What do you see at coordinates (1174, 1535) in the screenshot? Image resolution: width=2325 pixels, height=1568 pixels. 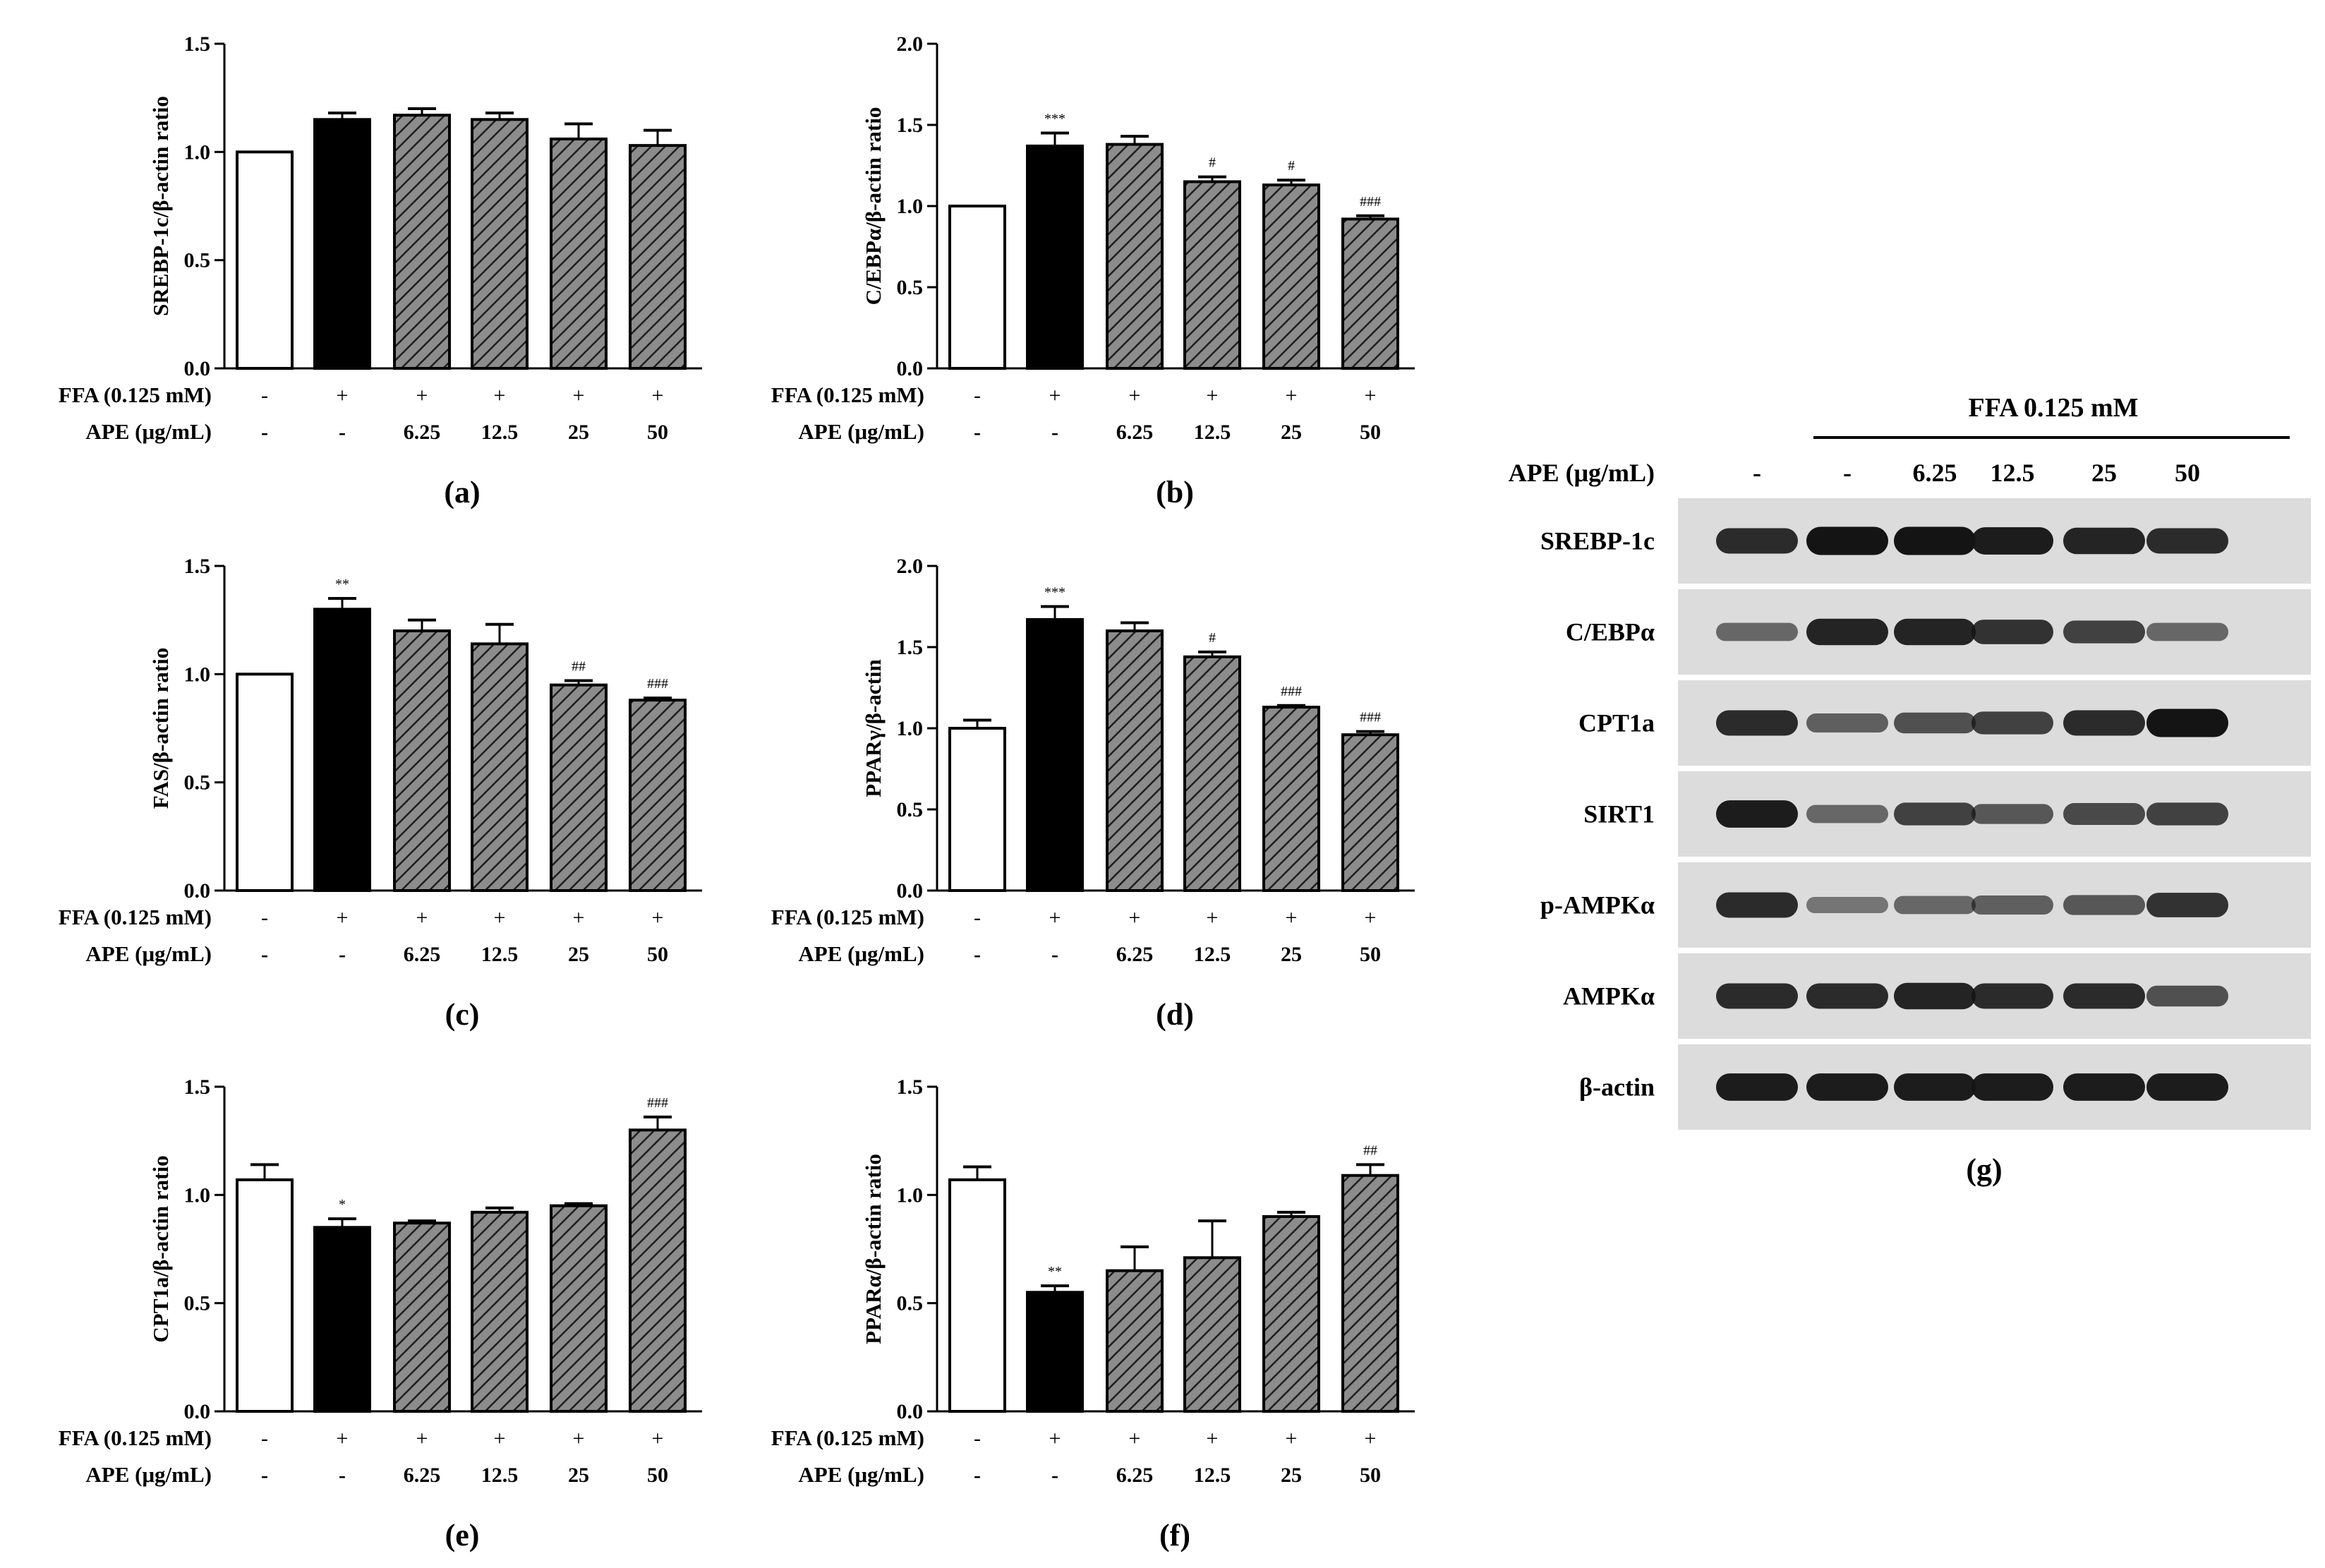 I see `panel-label: (f)` at bounding box center [1174, 1535].